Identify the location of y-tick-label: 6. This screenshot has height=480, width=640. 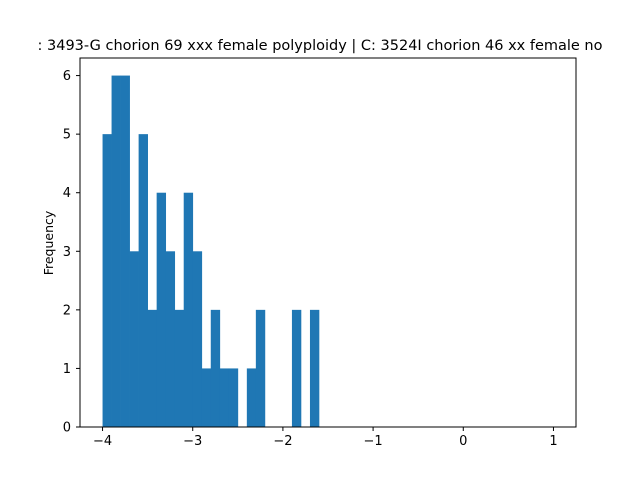
(67, 76).